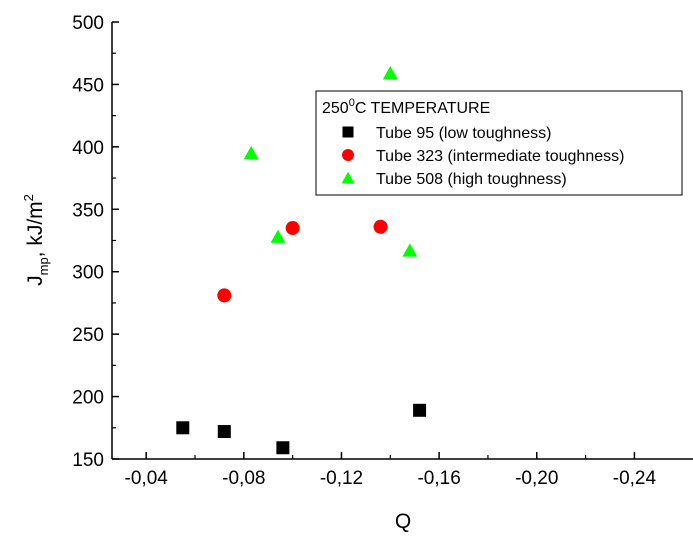 The image size is (693, 537). Describe the element at coordinates (403, 521) in the screenshot. I see `x-axis-title: Q` at that location.